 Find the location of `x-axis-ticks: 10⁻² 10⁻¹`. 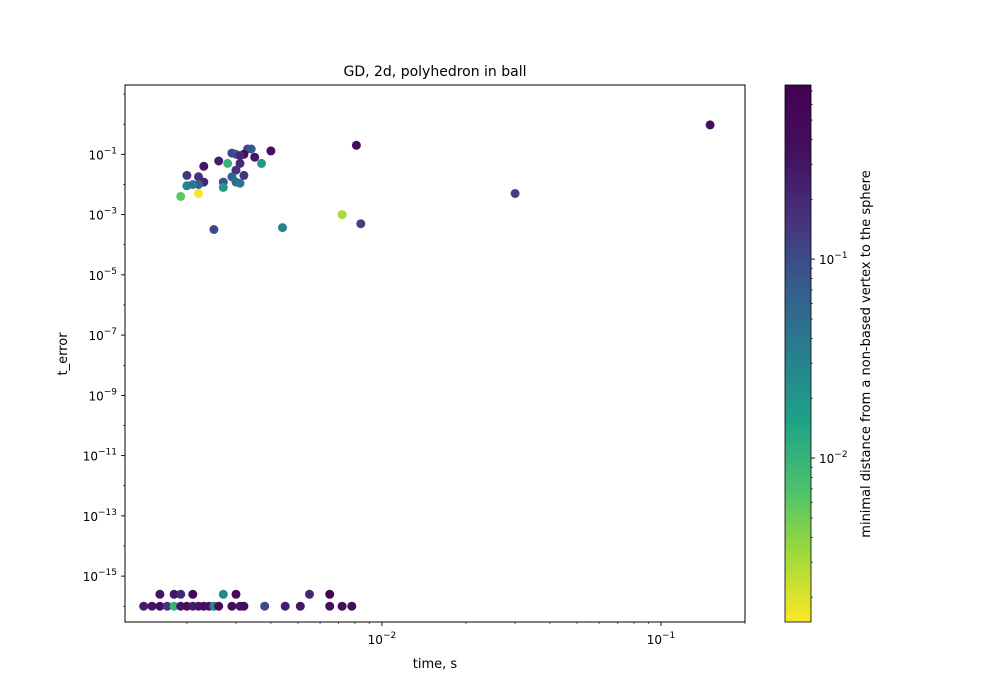

x-axis-ticks: 10⁻² 10⁻¹ is located at coordinates (466, 634).